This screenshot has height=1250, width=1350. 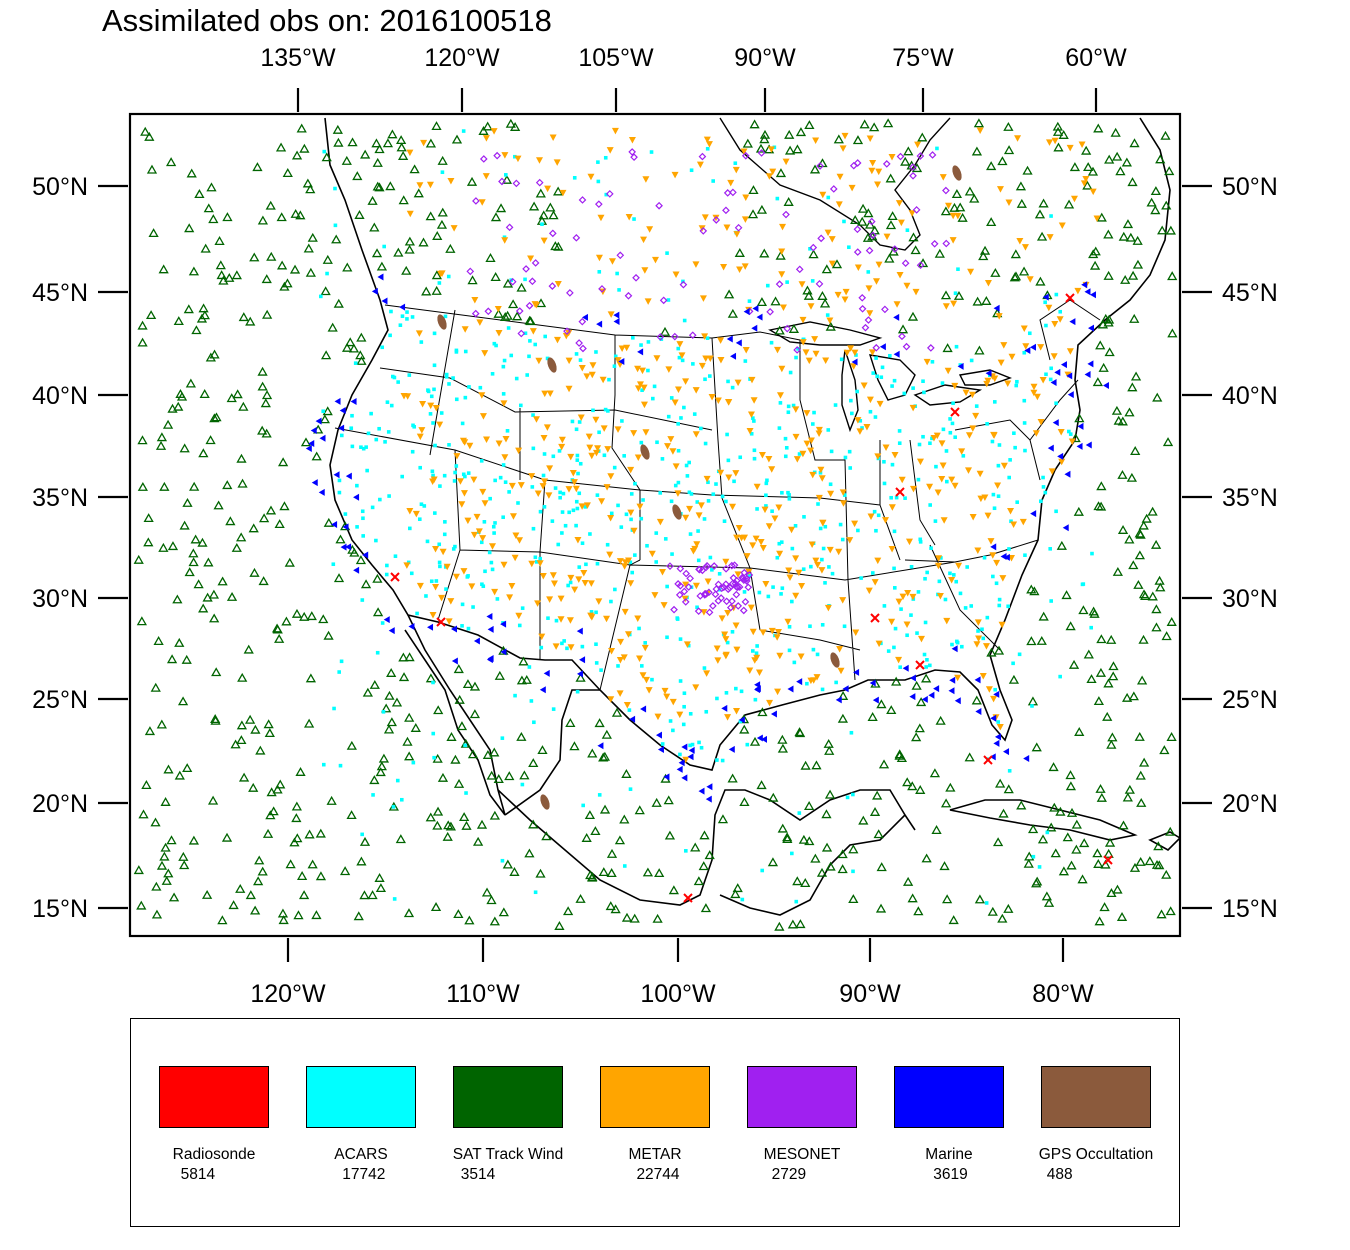 I want to click on legend-entry: METAR 22744, so click(x=670, y=1119).